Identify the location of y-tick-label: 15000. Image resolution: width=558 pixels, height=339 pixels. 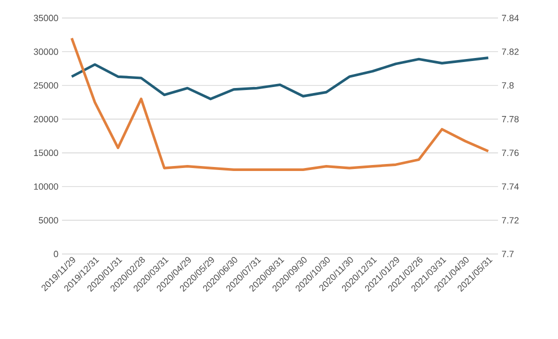
(46, 153).